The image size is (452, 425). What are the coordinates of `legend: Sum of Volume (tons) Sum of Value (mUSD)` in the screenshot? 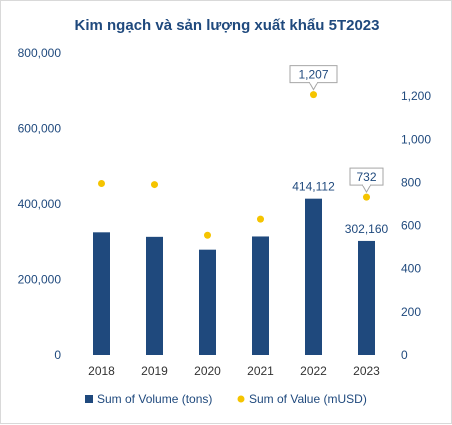 It's located at (226, 399).